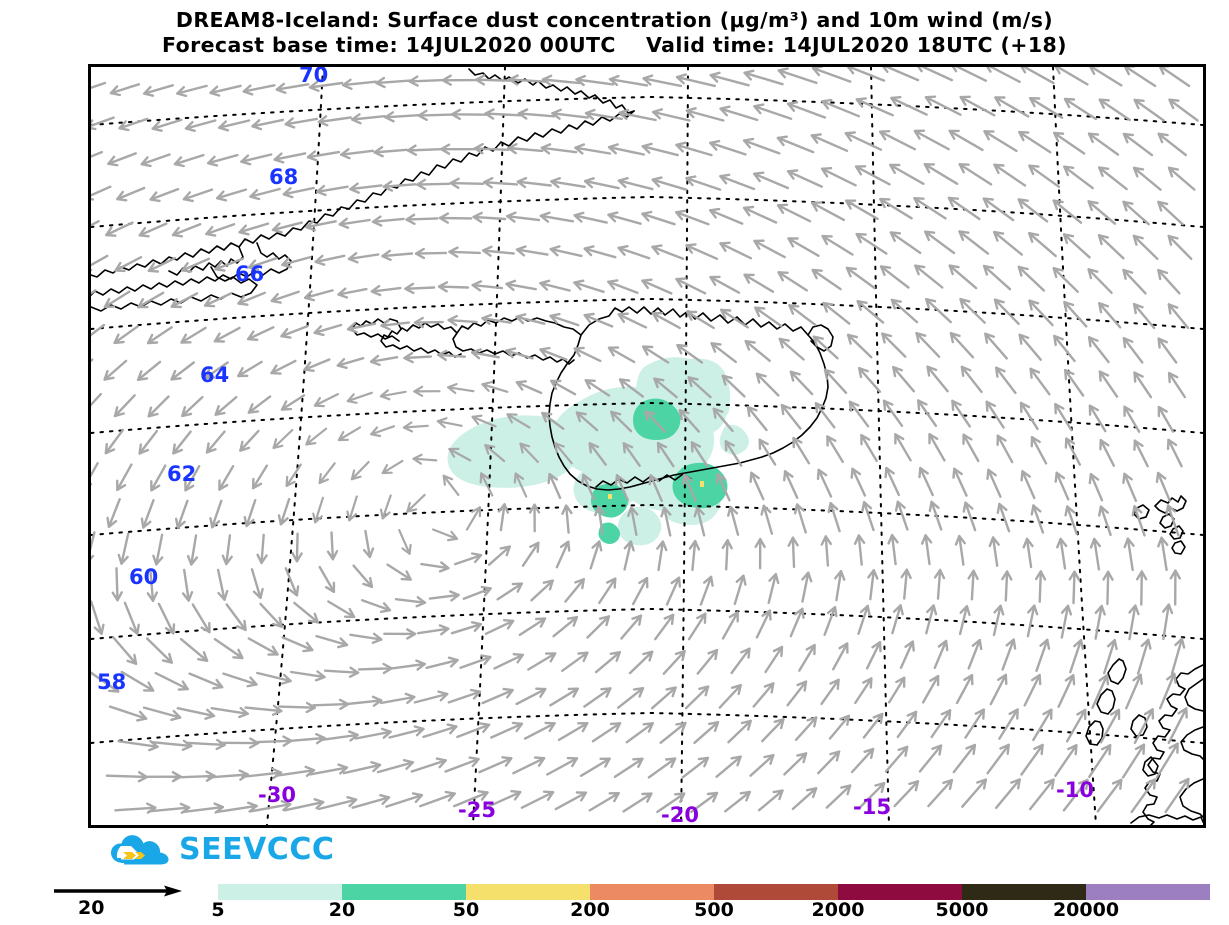 The height and width of the screenshot is (925, 1229). What do you see at coordinates (222, 849) in the screenshot?
I see `seevccc-logo: SEEVCCC` at bounding box center [222, 849].